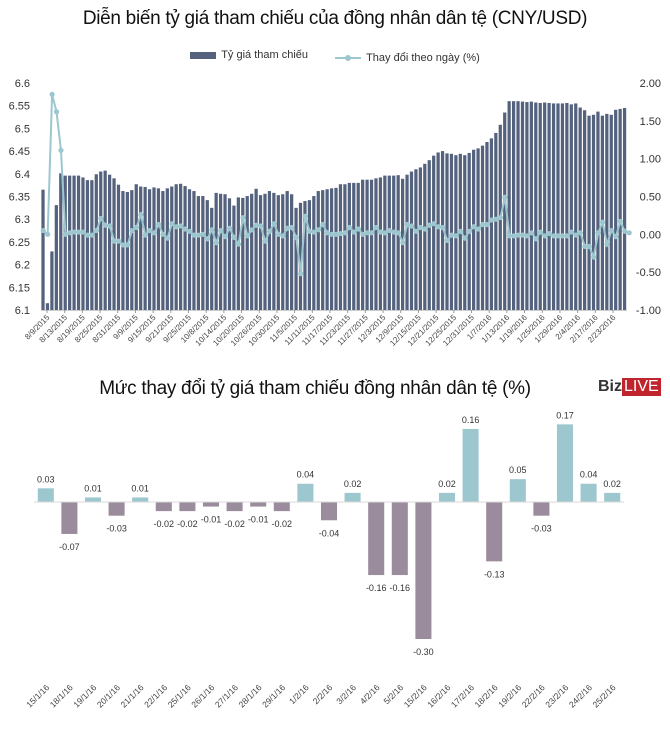 Image resolution: width=670 pixels, height=740 pixels. Describe the element at coordinates (650, 122) in the screenshot. I see `y-right-tick-label: 1.50` at that location.